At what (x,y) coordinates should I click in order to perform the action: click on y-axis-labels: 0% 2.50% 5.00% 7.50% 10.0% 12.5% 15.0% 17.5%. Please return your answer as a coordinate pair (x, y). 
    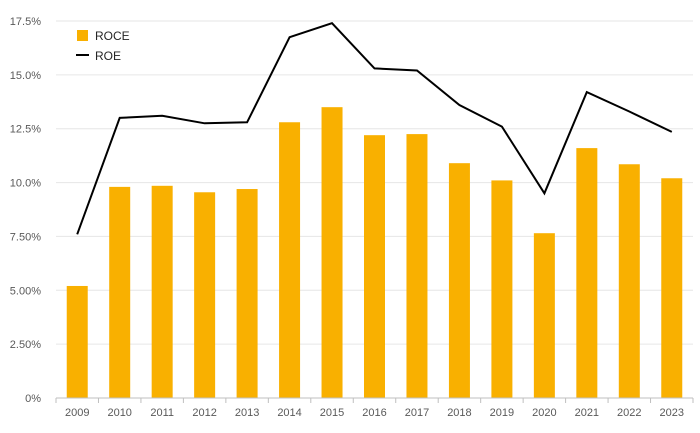
    Looking at the image, I should click on (25, 210).